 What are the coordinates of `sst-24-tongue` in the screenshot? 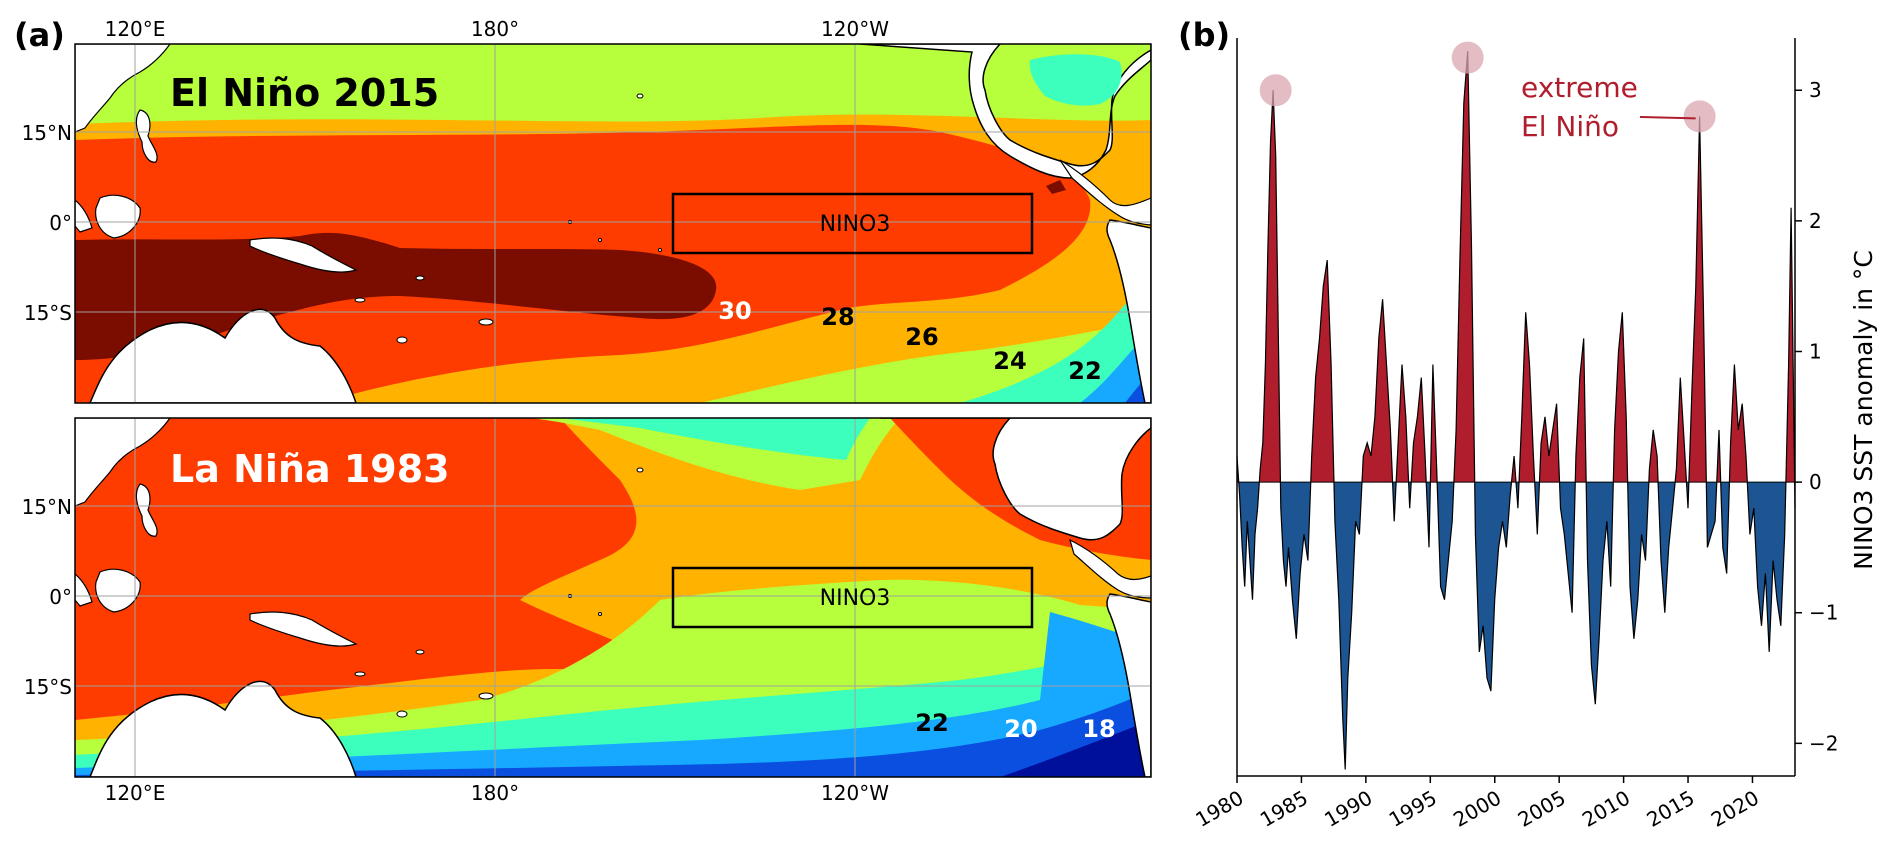 It's located at (875, 599).